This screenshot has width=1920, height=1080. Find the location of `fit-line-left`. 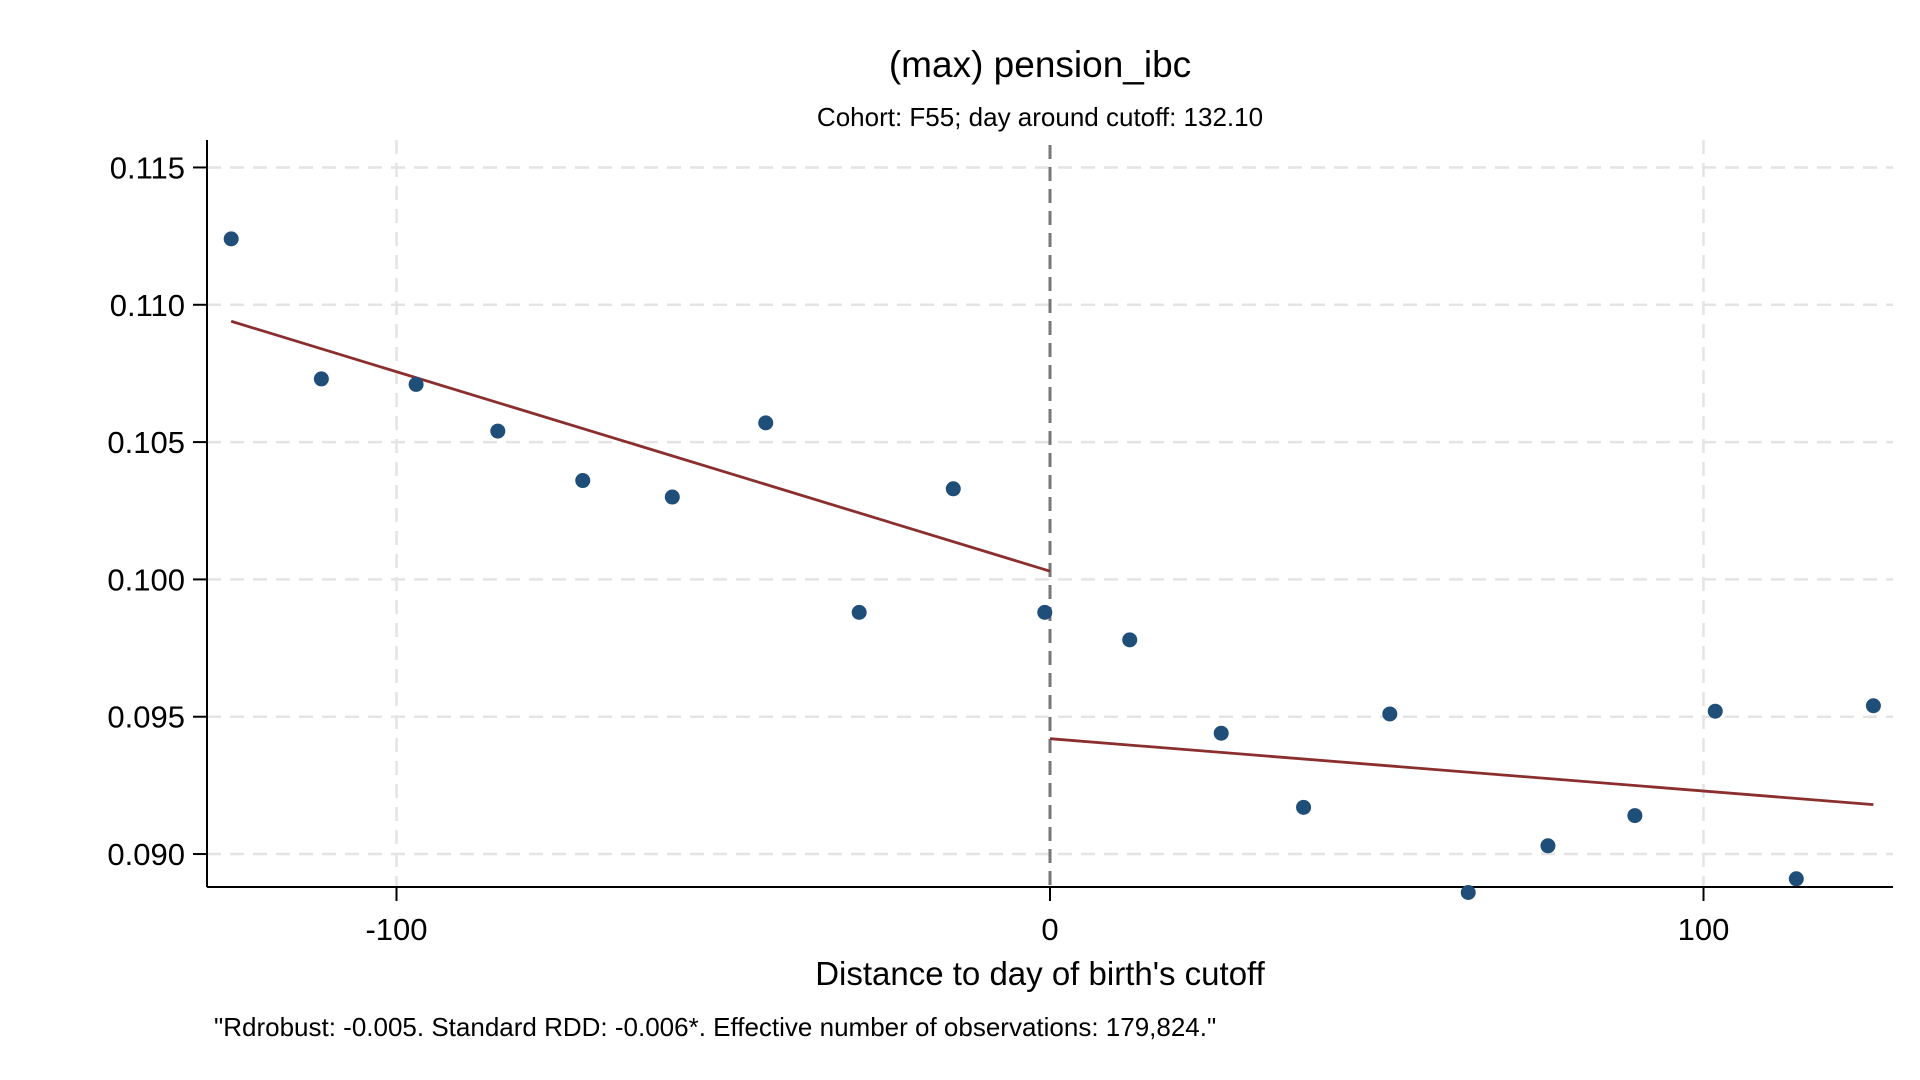

fit-line-left is located at coordinates (640, 446).